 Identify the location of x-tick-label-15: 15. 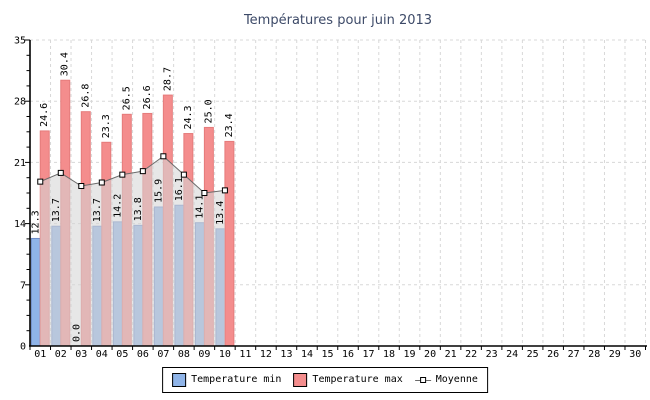
(327, 354).